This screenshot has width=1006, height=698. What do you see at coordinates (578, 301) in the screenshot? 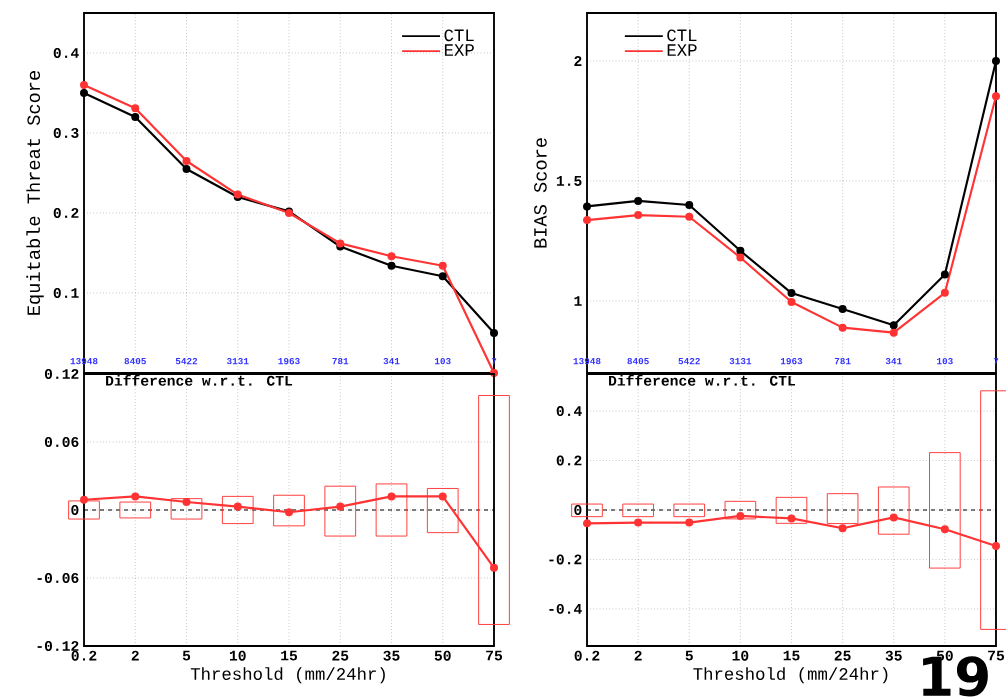
I see `y-tick-label: 1` at bounding box center [578, 301].